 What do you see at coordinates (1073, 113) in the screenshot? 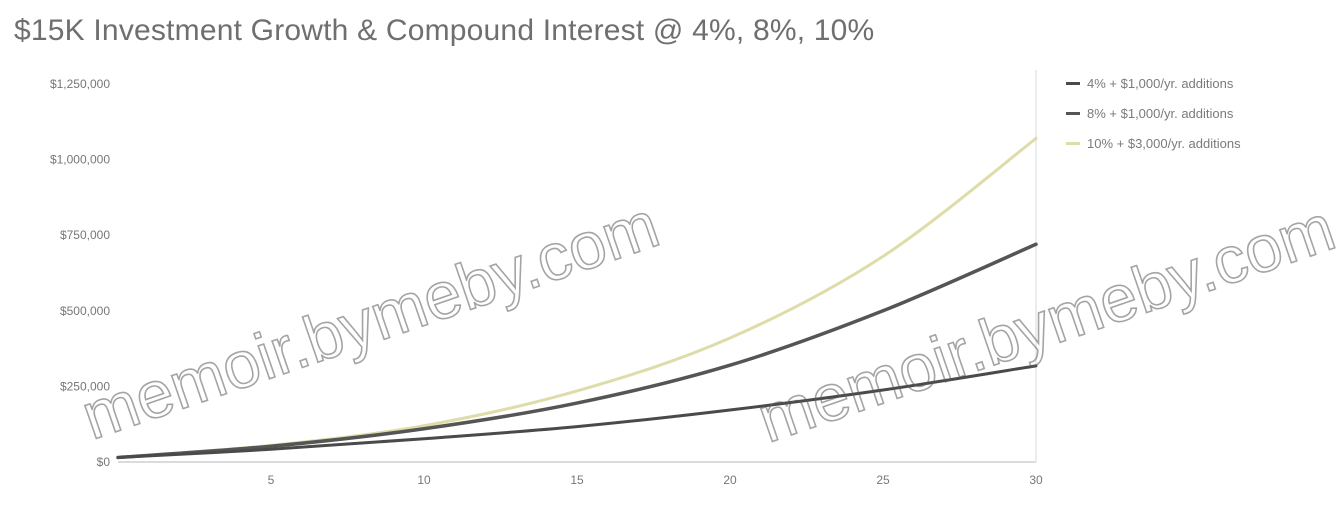
I see `legend-swatch-8pct` at bounding box center [1073, 113].